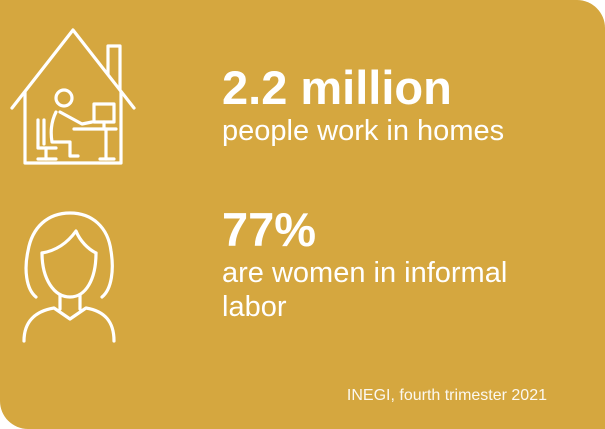 This screenshot has width=605, height=429. I want to click on woman-portrait-icon, so click(69, 275).